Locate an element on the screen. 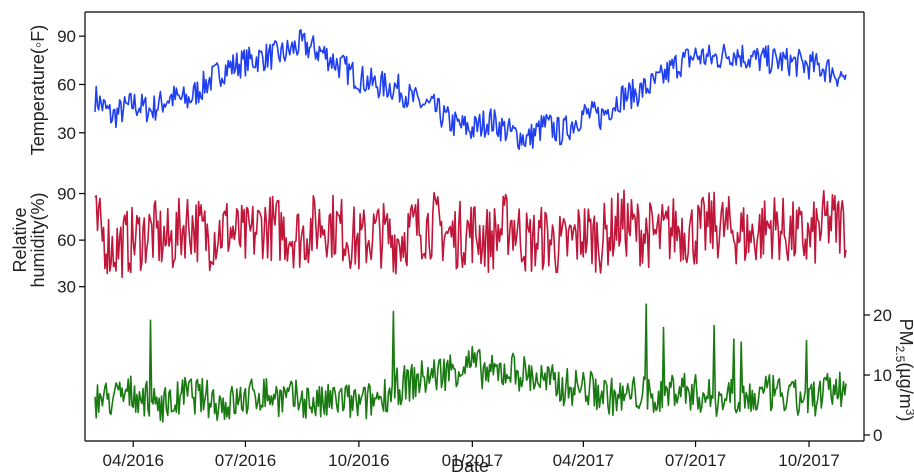 The height and width of the screenshot is (476, 914). humidity-y-tick-label-0: 30 is located at coordinates (66, 287).